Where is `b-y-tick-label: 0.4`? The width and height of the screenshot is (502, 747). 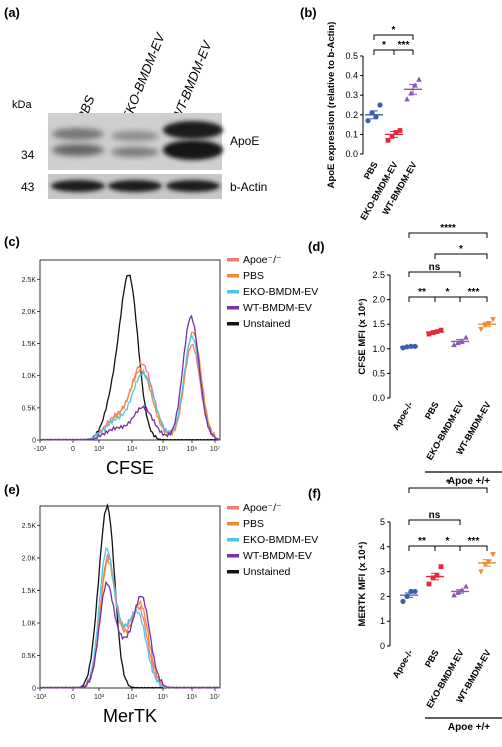 b-y-tick-label: 0.4 is located at coordinates (351, 76).